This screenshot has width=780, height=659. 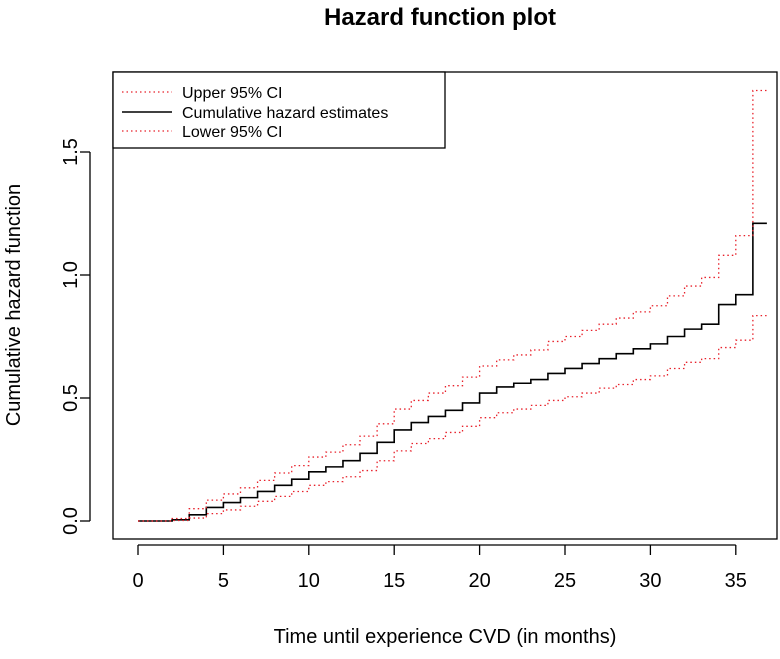 I want to click on x-tick-label: 30, so click(x=650, y=581).